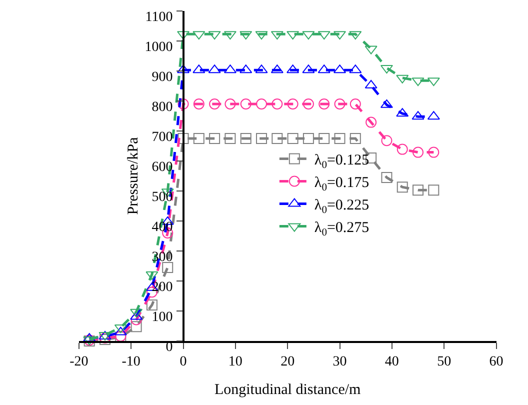 This screenshot has width=528, height=405. Describe the element at coordinates (496, 362) in the screenshot. I see `x-tick-label: 60` at that location.